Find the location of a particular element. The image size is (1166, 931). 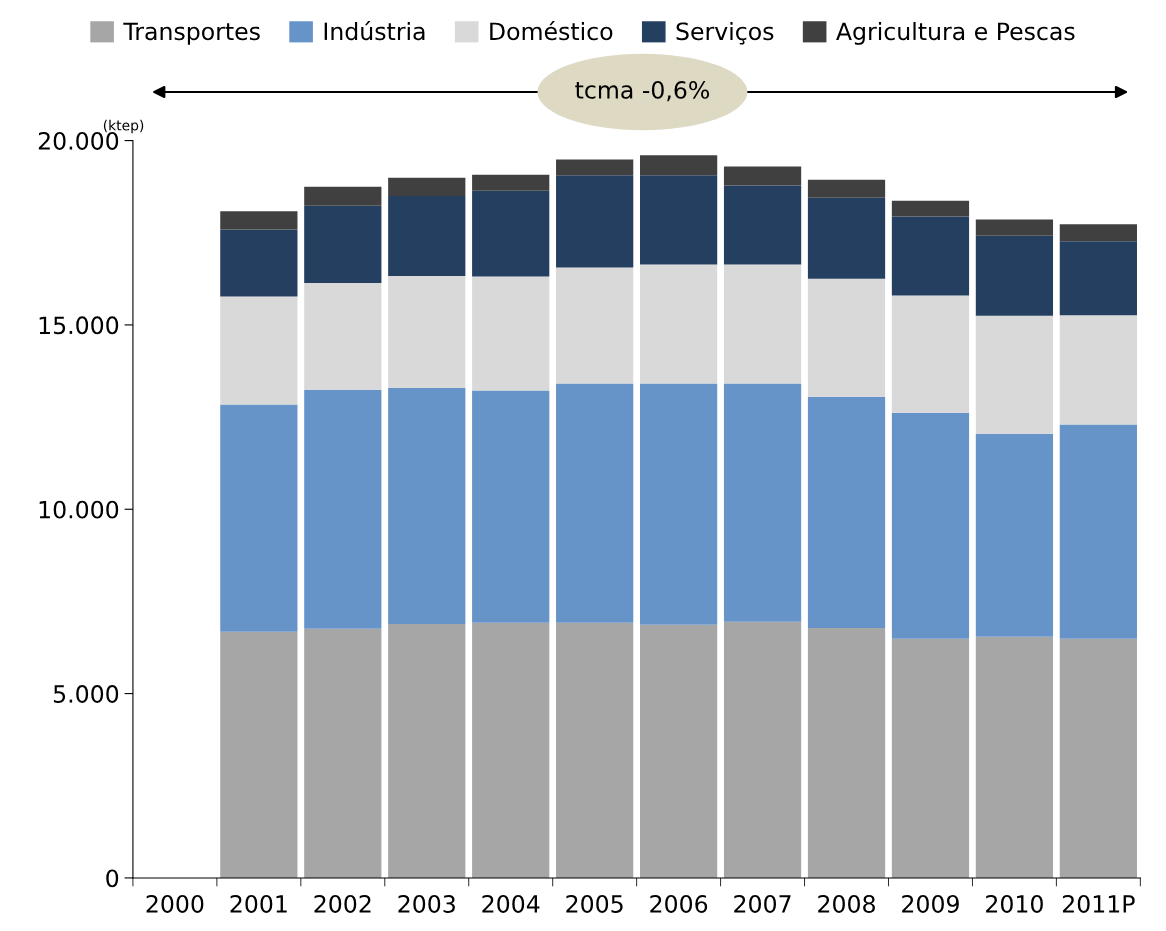

x-tick-label: 2010 is located at coordinates (1014, 904).